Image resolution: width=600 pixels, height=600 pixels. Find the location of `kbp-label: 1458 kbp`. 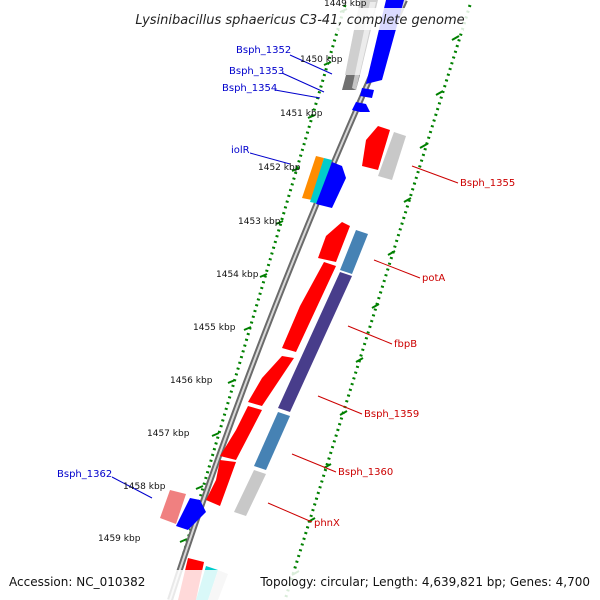

kbp-label: 1458 kbp is located at coordinates (144, 487).